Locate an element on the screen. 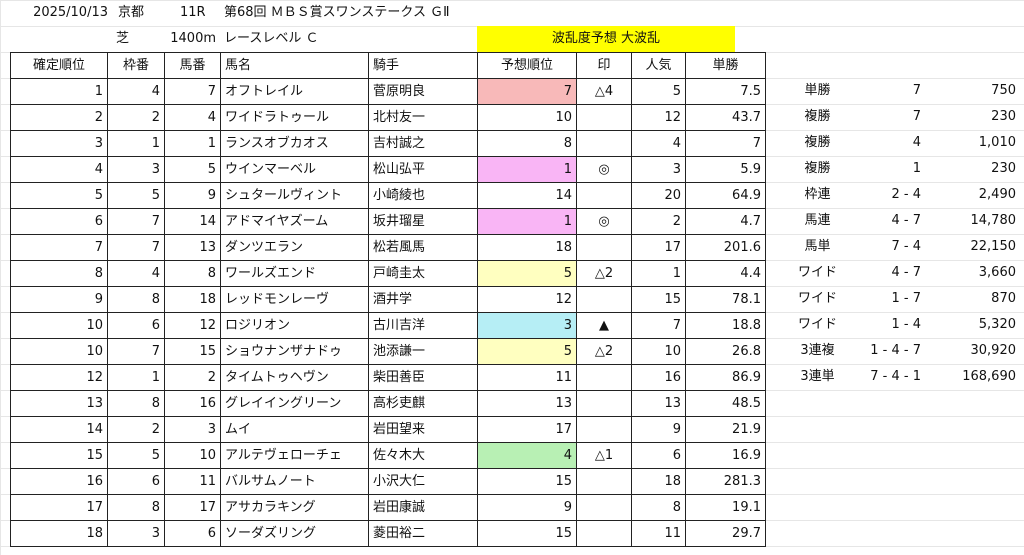  cell-rank: 15 is located at coordinates (59, 455).